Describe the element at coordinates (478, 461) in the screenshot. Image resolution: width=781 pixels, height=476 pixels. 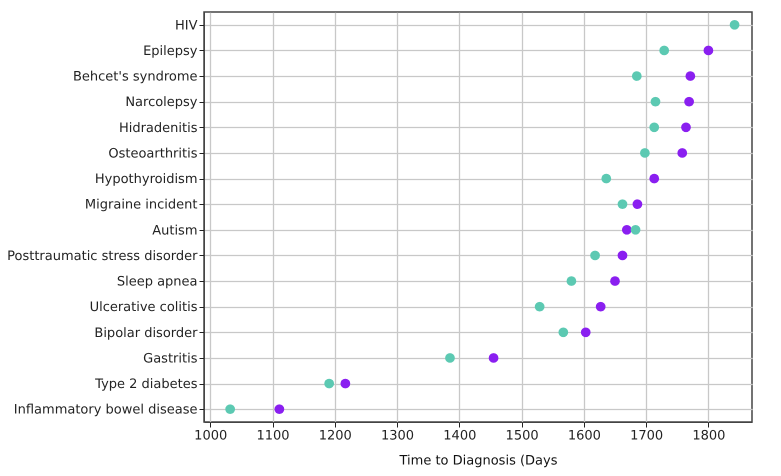
I see `x-axis-title: Time to Diagnosis (Days` at that location.